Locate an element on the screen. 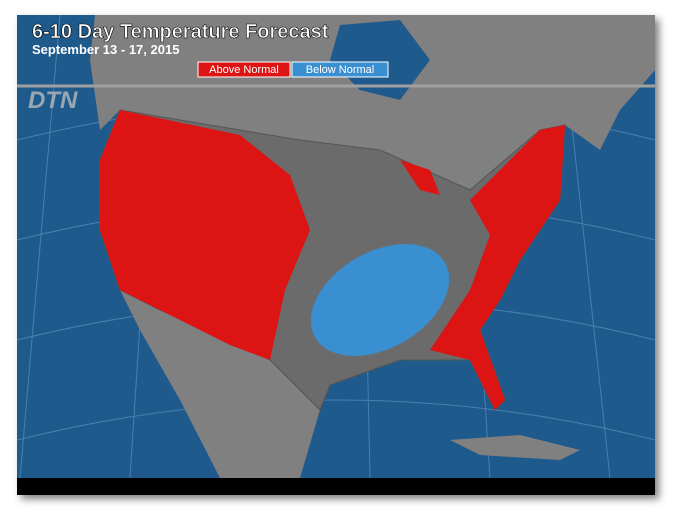 Image resolution: width=692 pixels, height=532 pixels. logo: DTN is located at coordinates (53, 100).